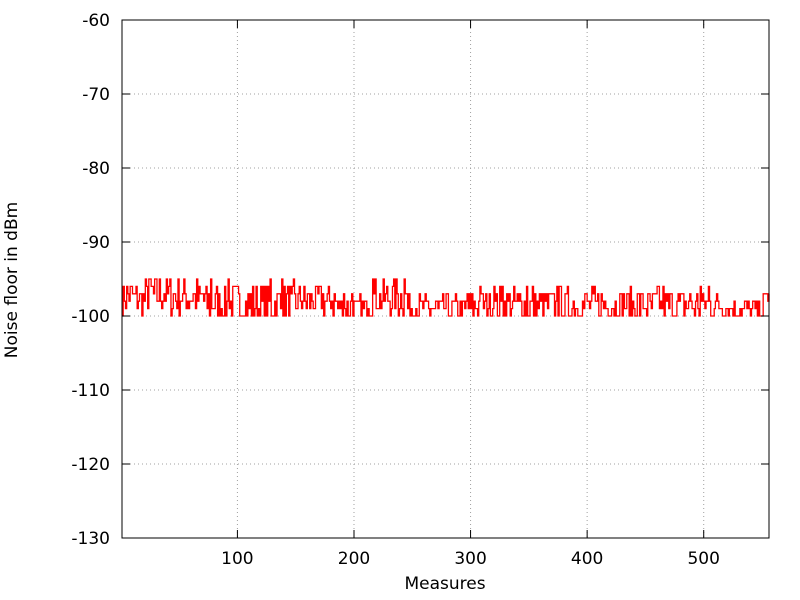 Image resolution: width=800 pixels, height=600 pixels. I want to click on series-layer, so click(446, 297).